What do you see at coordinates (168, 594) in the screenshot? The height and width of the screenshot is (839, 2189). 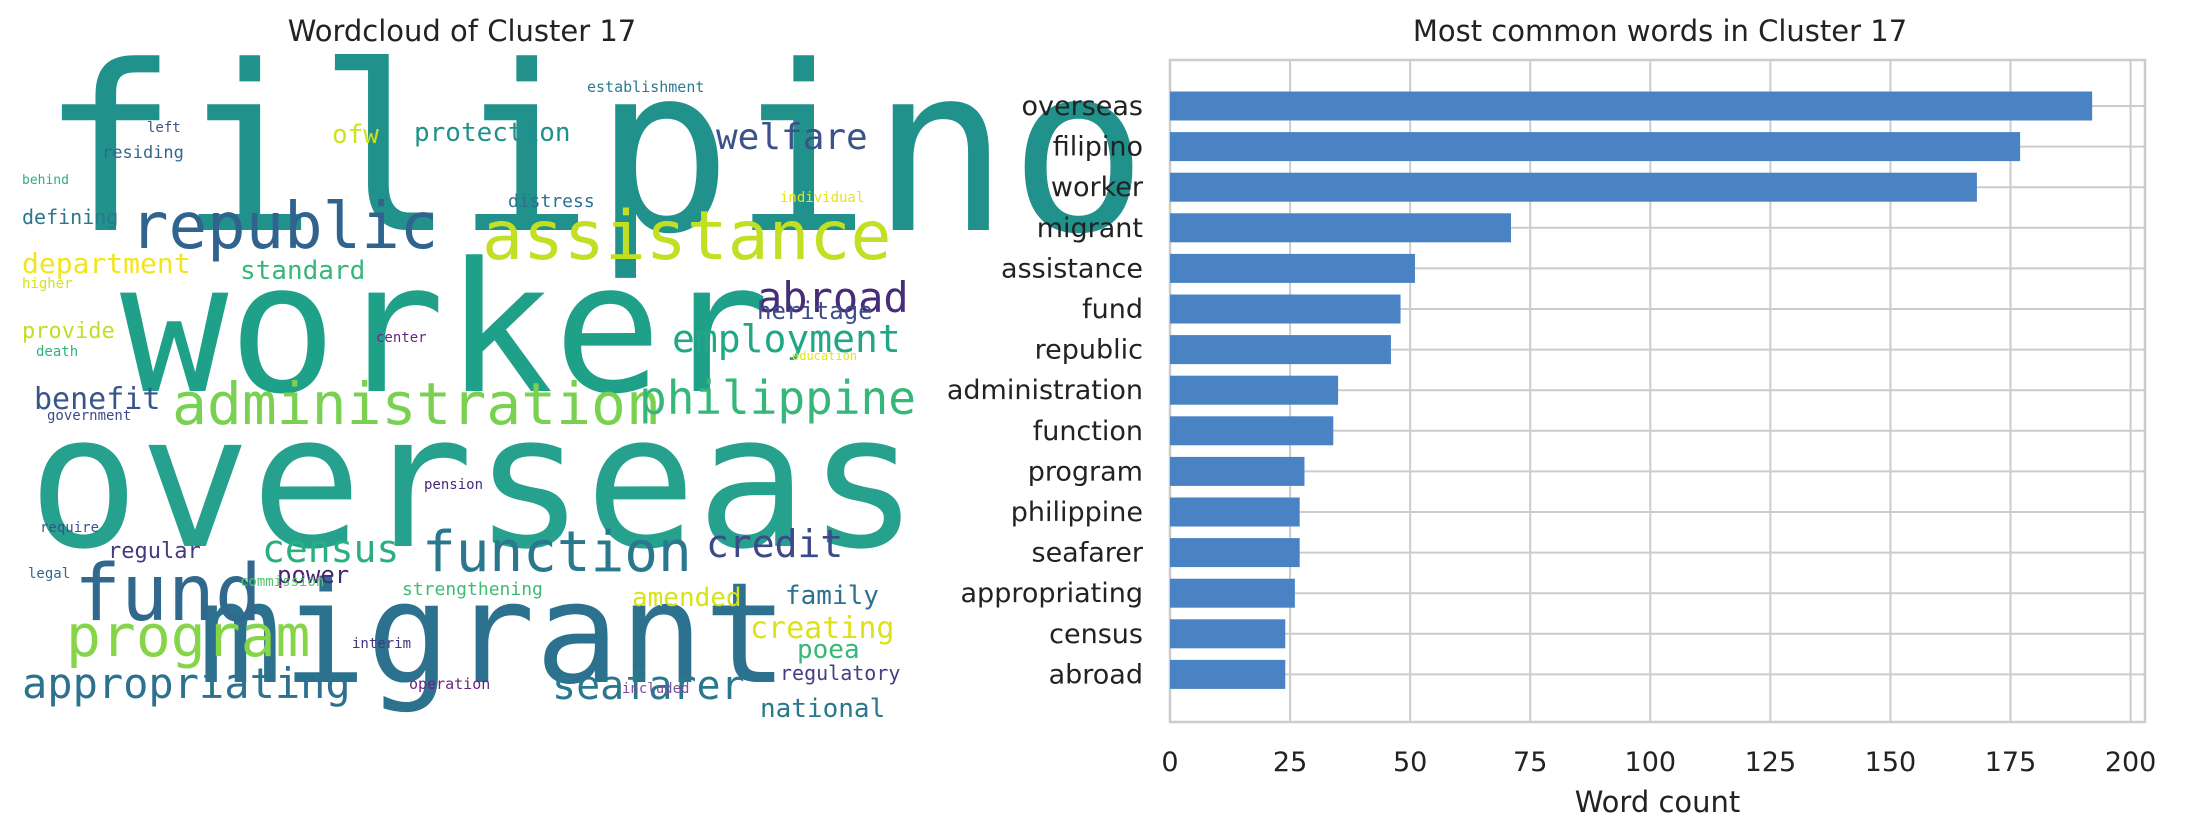 I see `wordcloud-word-fund: fund` at bounding box center [168, 594].